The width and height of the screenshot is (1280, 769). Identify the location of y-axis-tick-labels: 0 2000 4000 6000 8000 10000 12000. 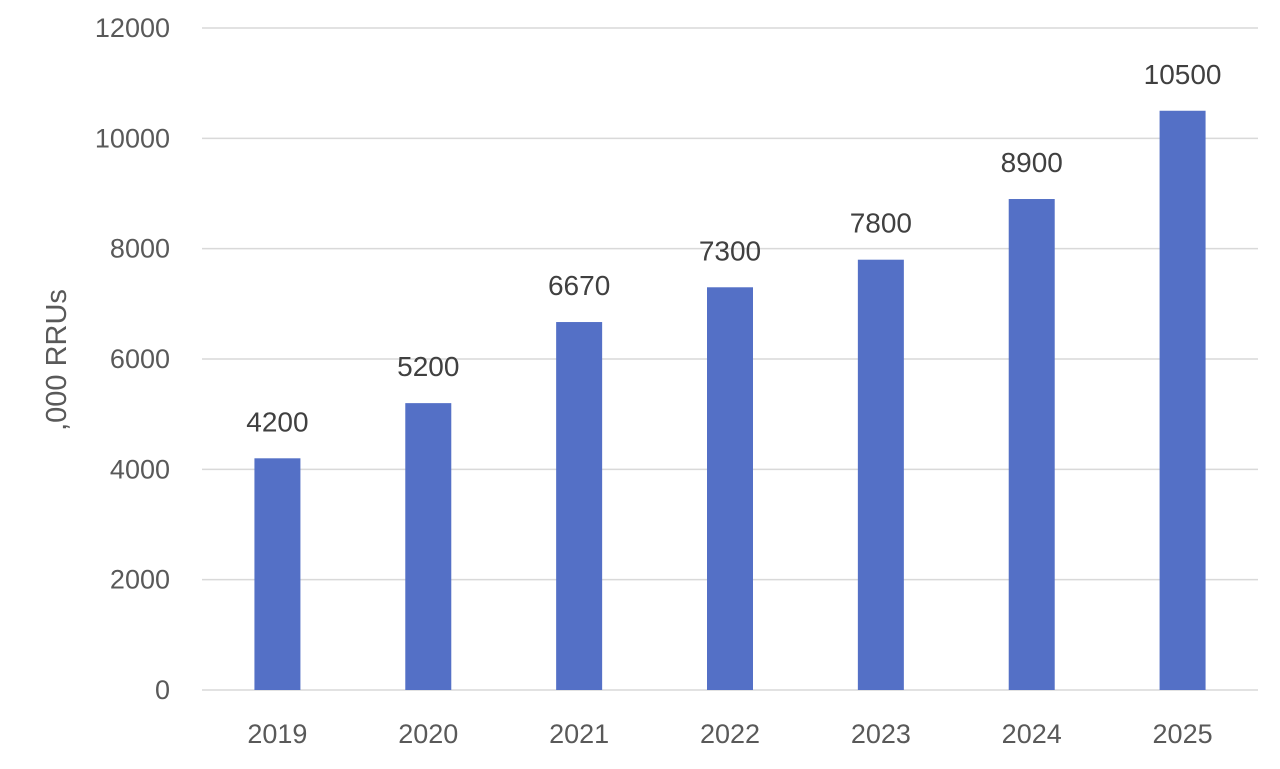
(132, 359).